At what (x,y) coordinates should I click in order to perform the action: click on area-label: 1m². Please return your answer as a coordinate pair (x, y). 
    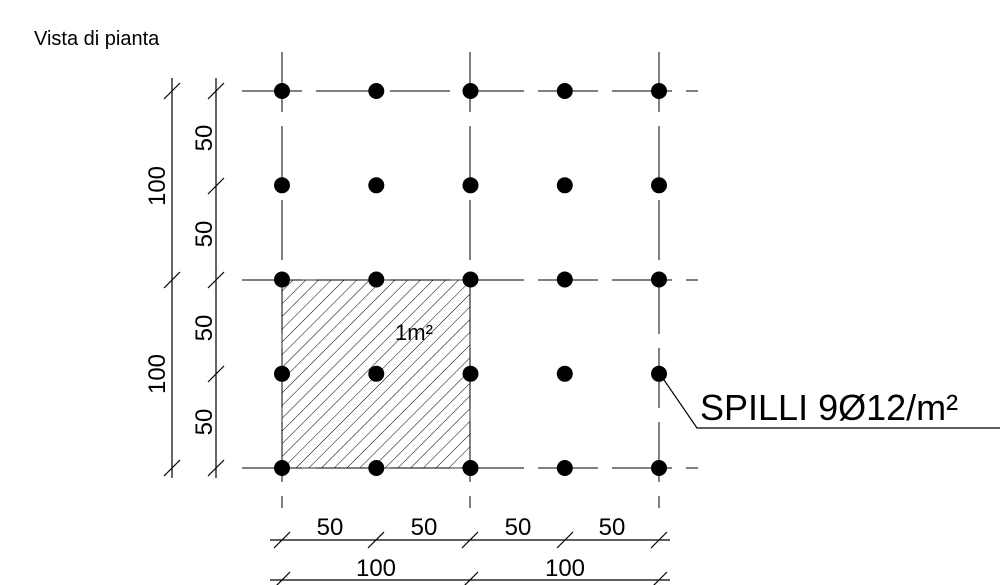
    Looking at the image, I should click on (414, 332).